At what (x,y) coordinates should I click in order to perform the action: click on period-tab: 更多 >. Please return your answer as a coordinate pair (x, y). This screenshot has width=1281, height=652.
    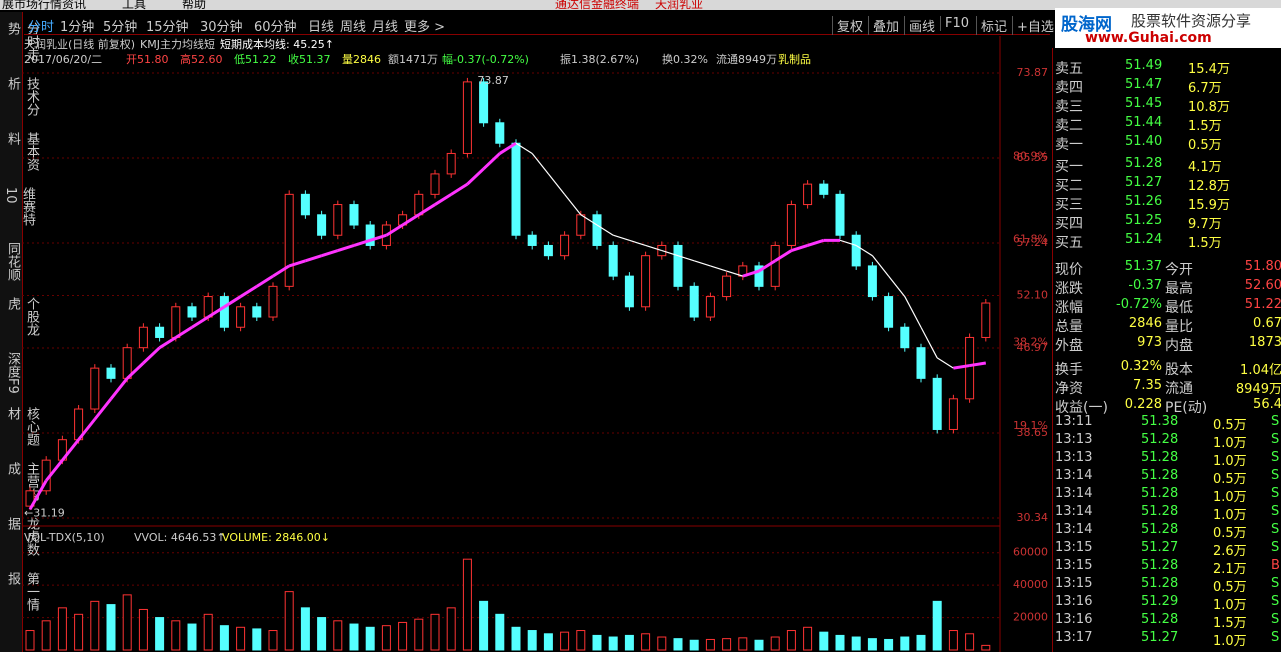
    Looking at the image, I should click on (425, 27).